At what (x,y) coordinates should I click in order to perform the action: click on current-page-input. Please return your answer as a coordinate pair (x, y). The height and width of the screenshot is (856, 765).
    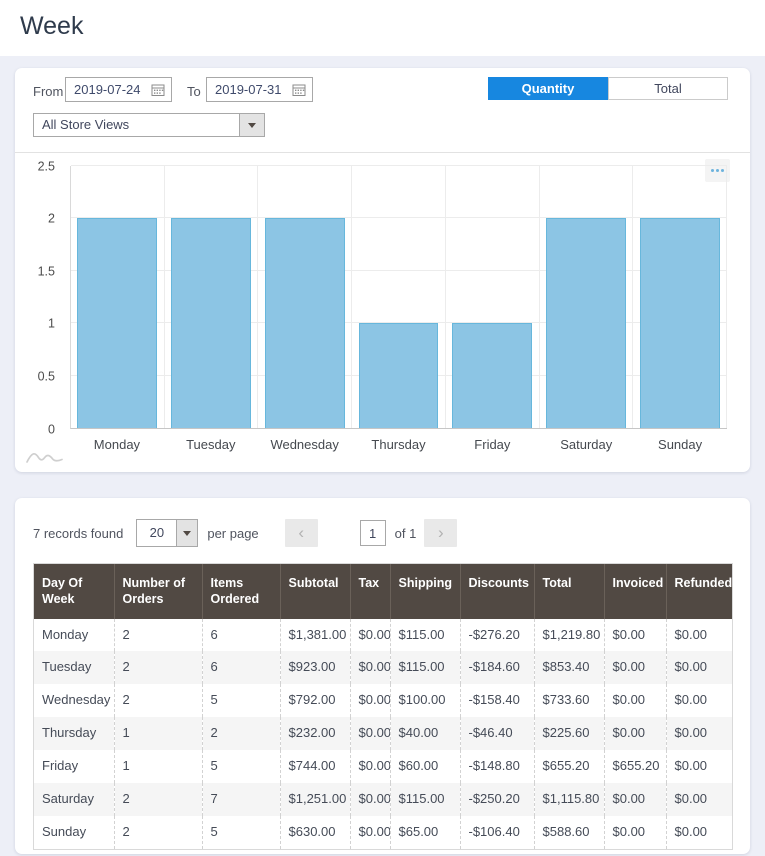
    Looking at the image, I should click on (372, 533).